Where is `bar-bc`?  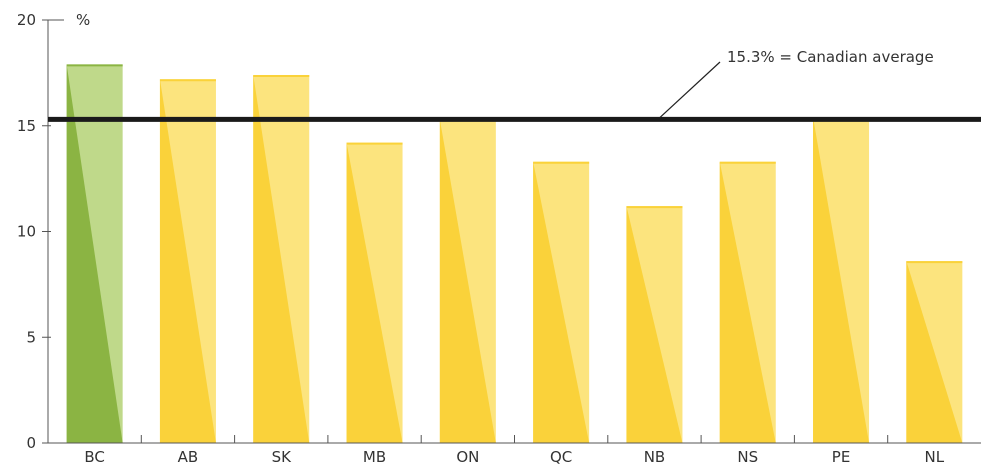
bar-bc is located at coordinates (94, 253).